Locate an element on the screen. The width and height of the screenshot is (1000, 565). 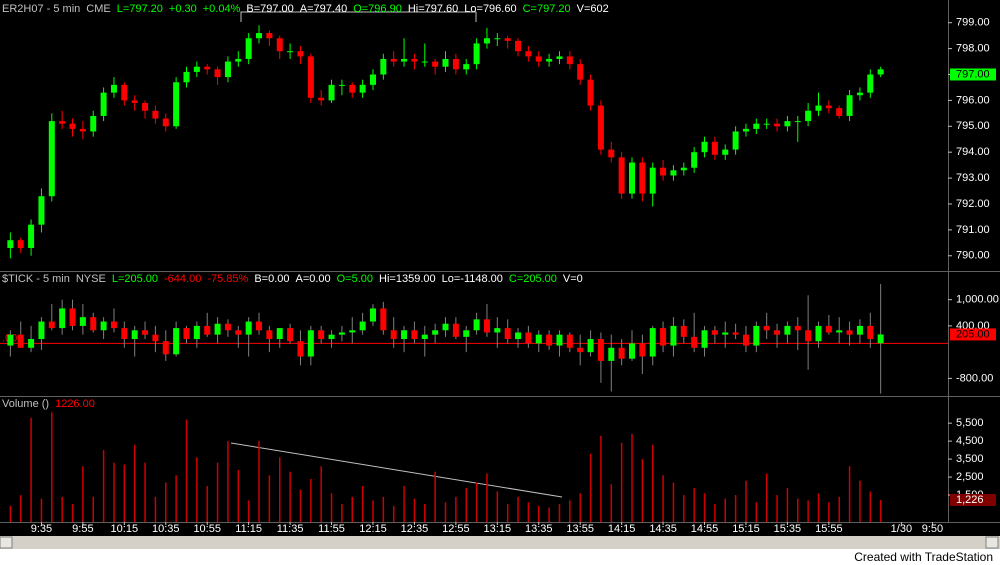
legend-text: NYSE is located at coordinates (91, 279).